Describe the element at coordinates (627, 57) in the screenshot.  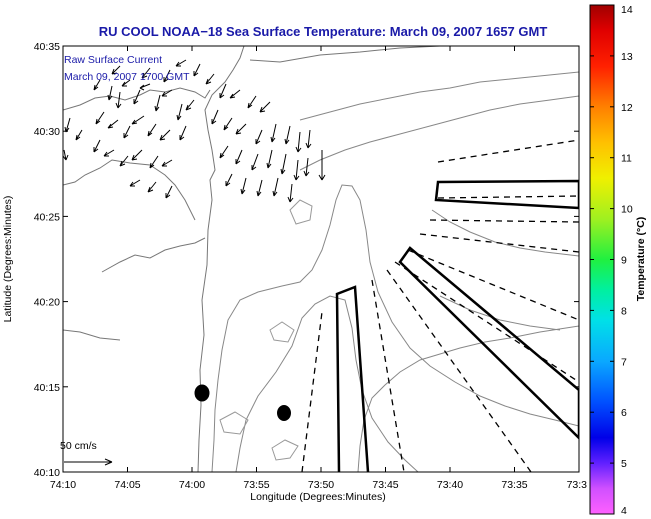
I see `colorbar-tick-label: 13` at that location.